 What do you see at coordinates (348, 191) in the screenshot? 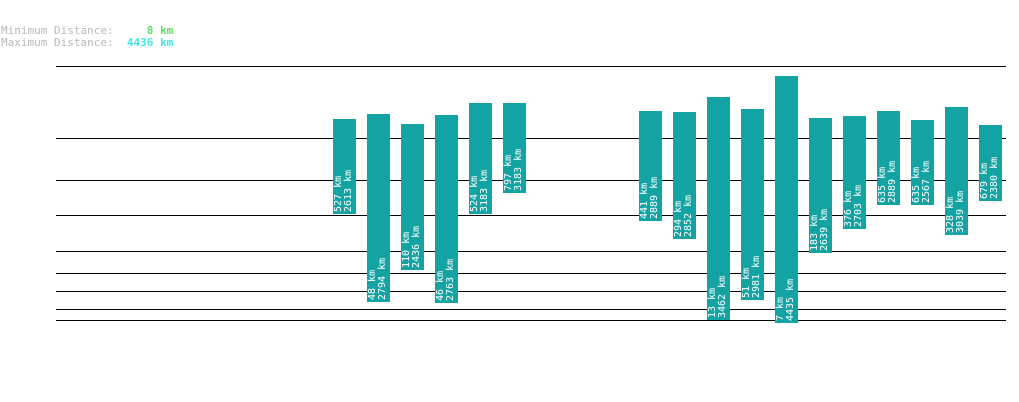
I see `bar-max-label: 2613 km` at bounding box center [348, 191].